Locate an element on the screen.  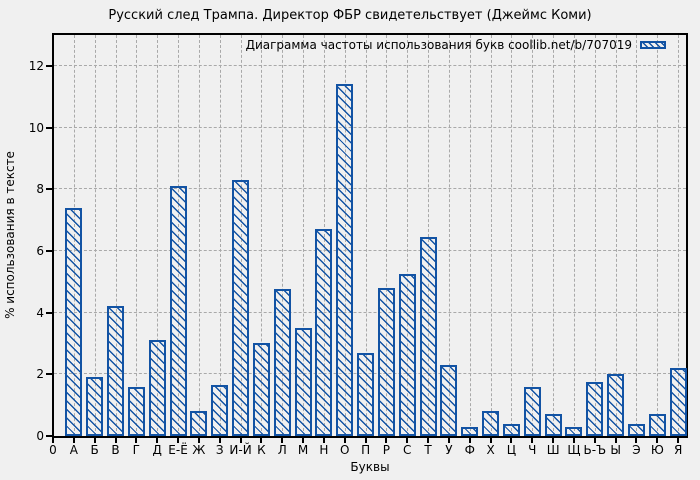
bar-С is located at coordinates (407, 355).